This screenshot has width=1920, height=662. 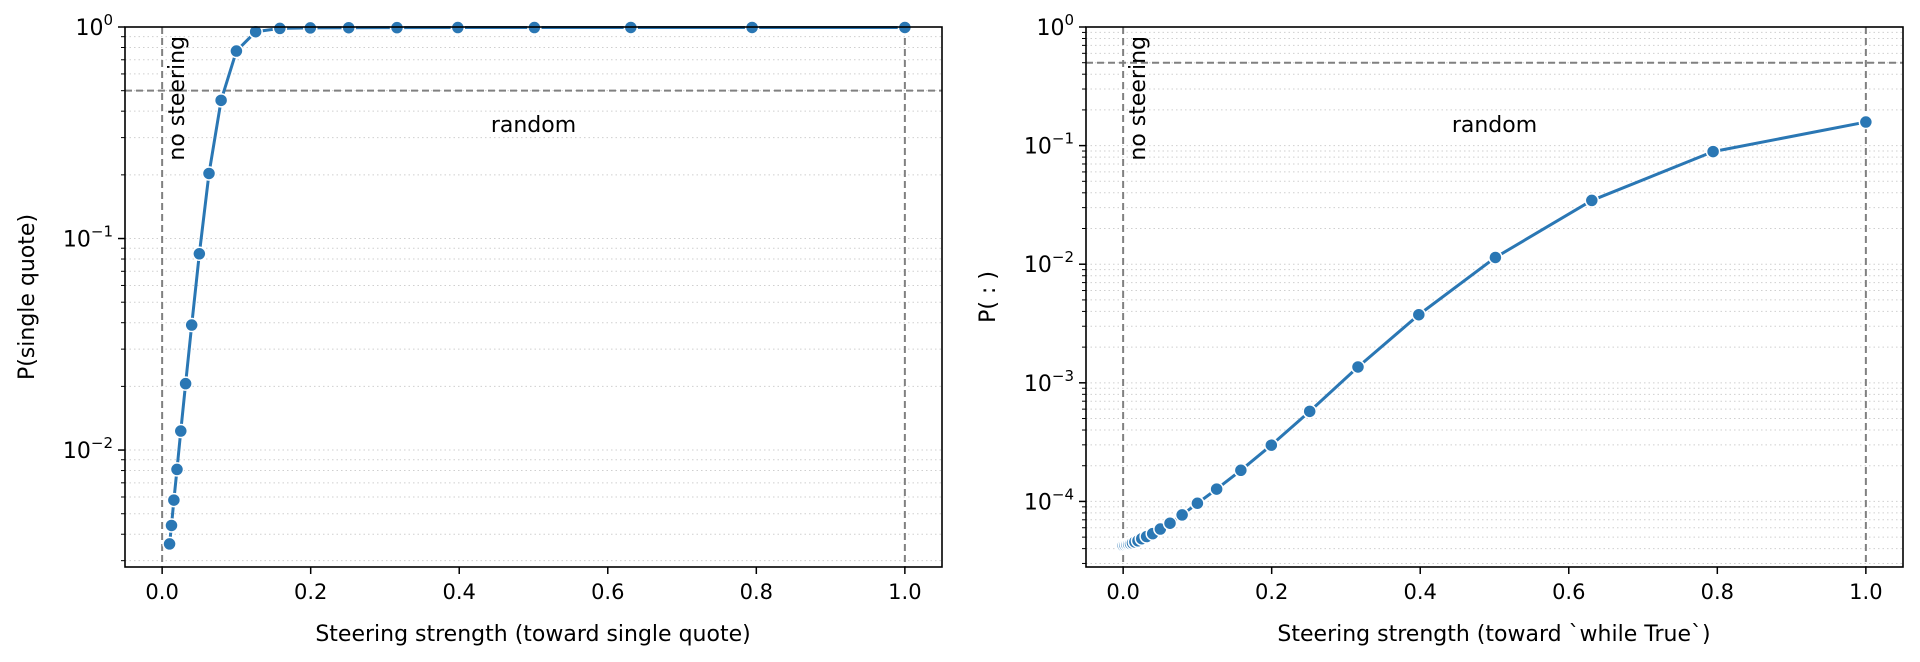 What do you see at coordinates (532, 634) in the screenshot?
I see `x-axis-label: Steering strength (toward single quote)` at bounding box center [532, 634].